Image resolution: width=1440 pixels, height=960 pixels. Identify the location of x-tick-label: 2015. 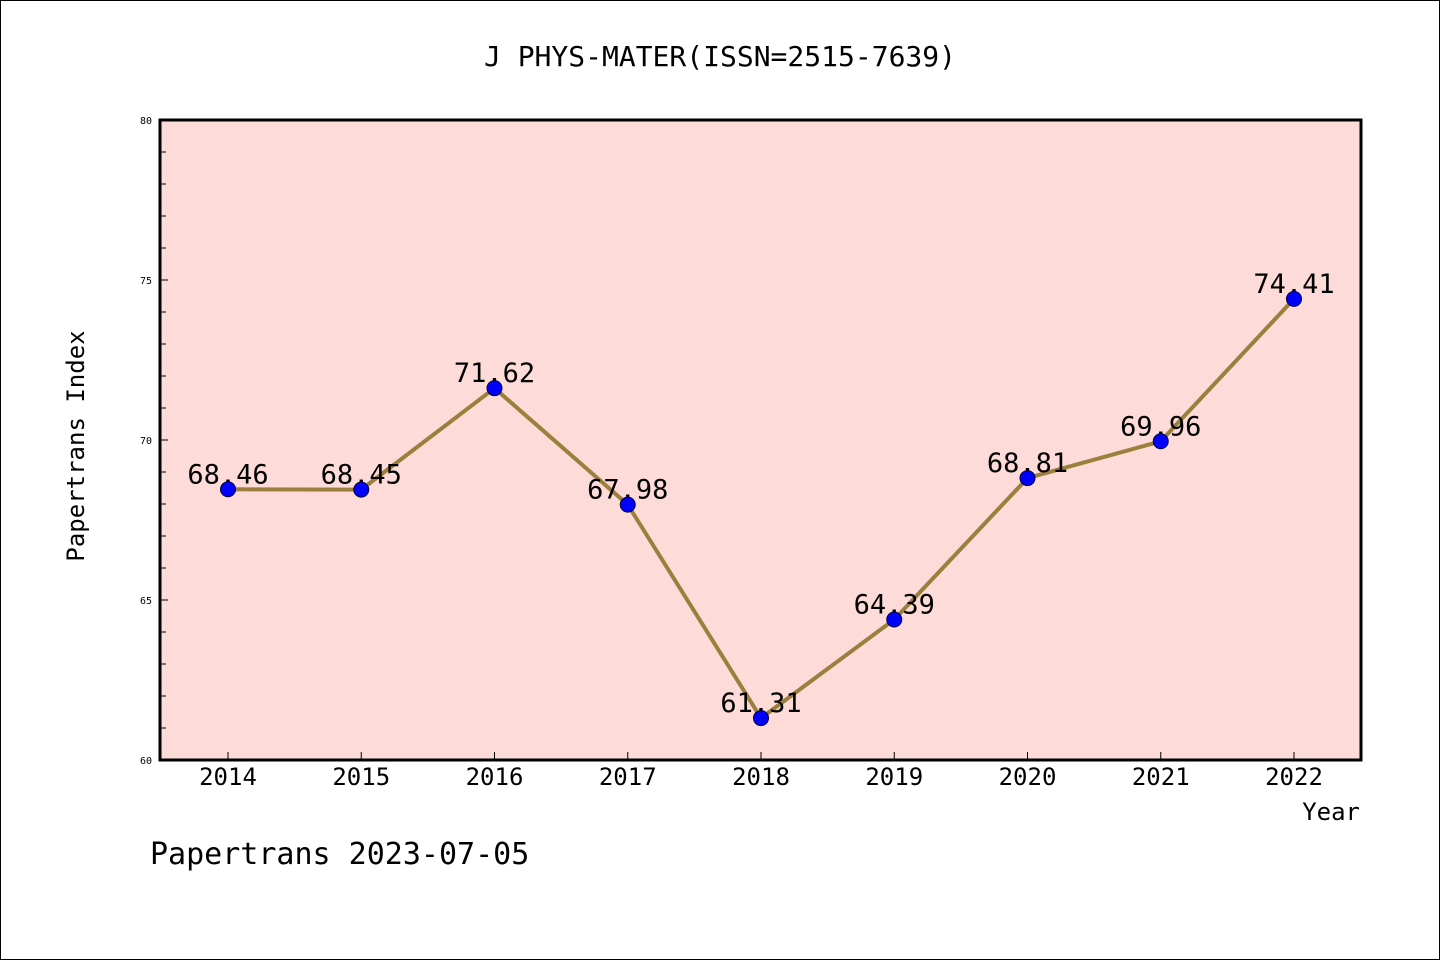
(361, 777).